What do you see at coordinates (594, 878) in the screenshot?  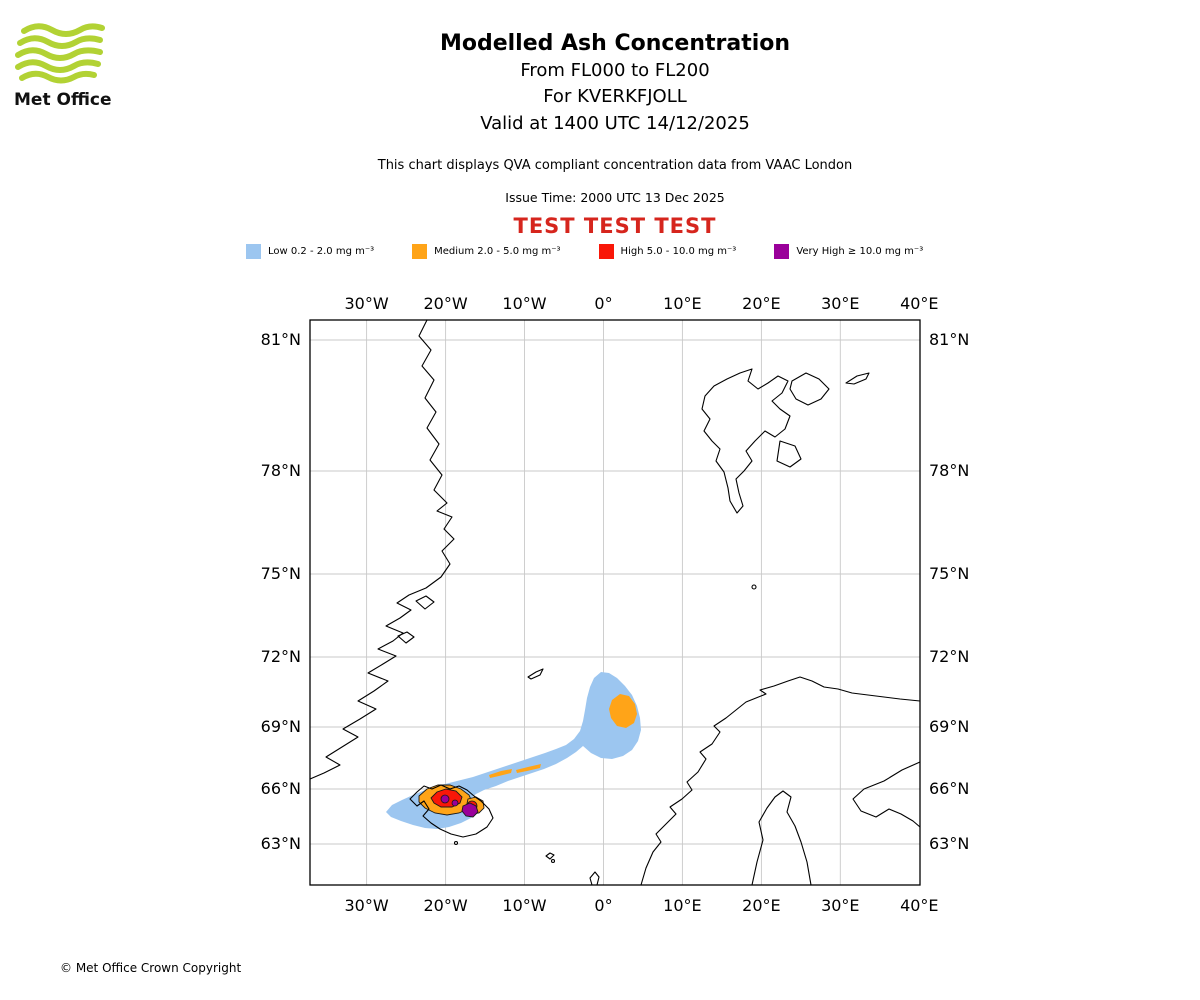 I see `coastline-shetland` at bounding box center [594, 878].